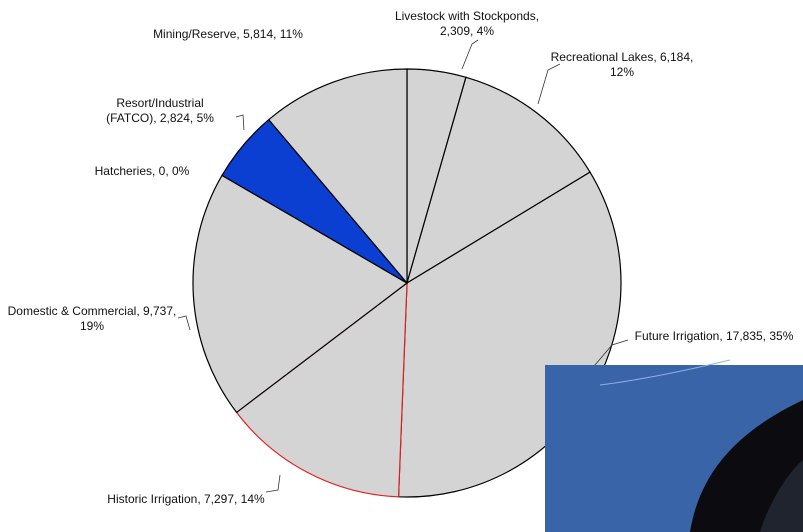  I want to click on photo-overlay, so click(674, 445).